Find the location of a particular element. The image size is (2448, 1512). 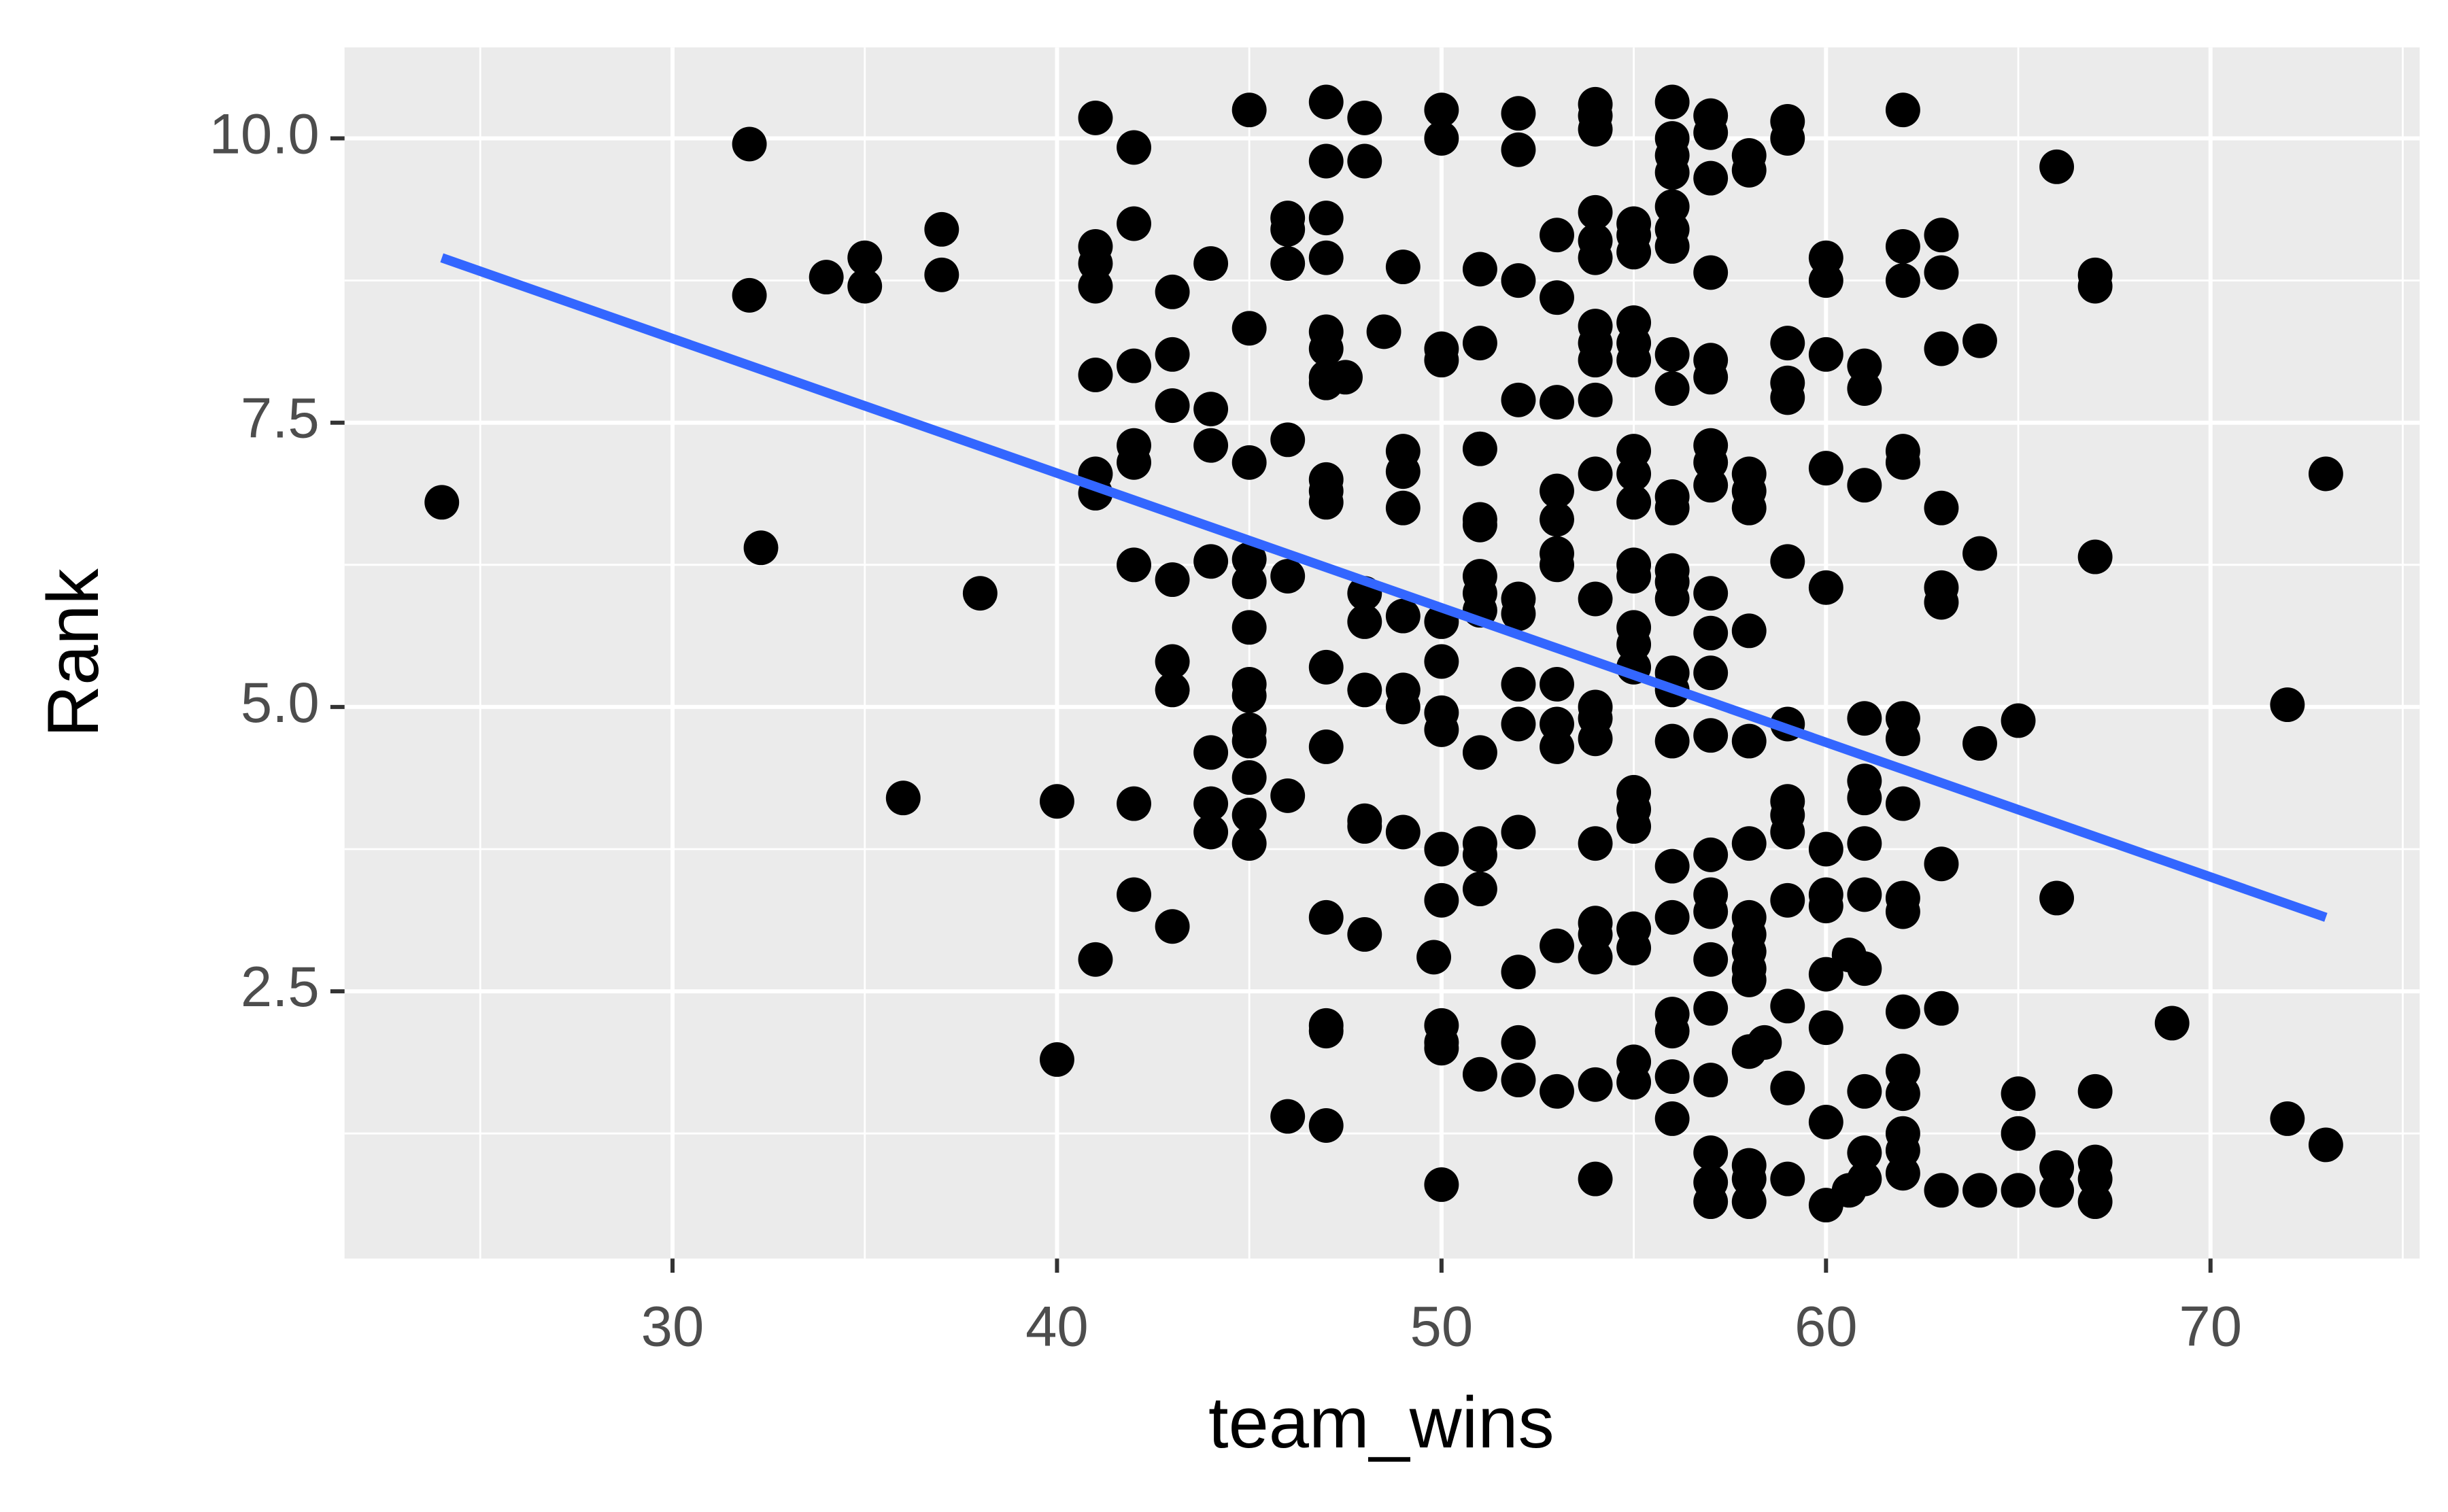

y-tick-label: 10.0 is located at coordinates (265, 134).